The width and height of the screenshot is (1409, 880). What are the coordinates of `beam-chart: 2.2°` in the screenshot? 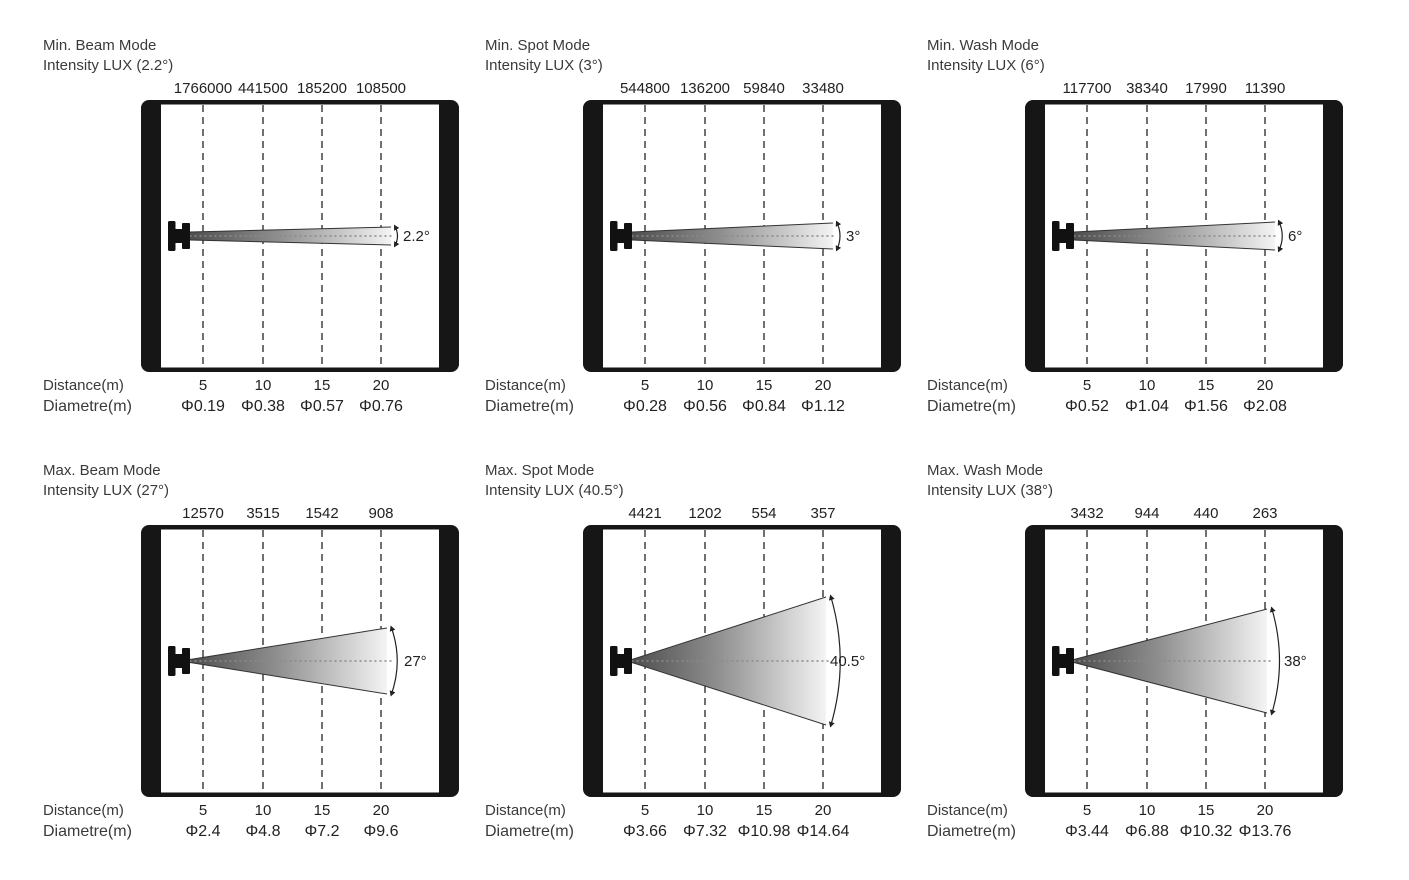 It's located at (300, 236).